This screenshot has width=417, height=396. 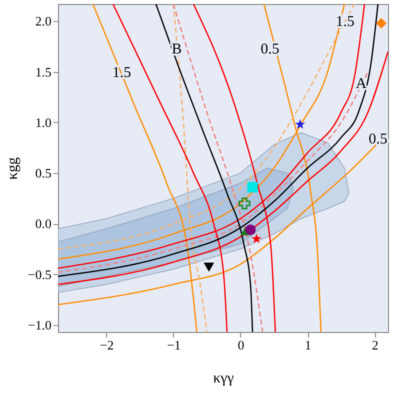 What do you see at coordinates (43, 21) in the screenshot?
I see `y-tick-label: 2.0` at bounding box center [43, 21].